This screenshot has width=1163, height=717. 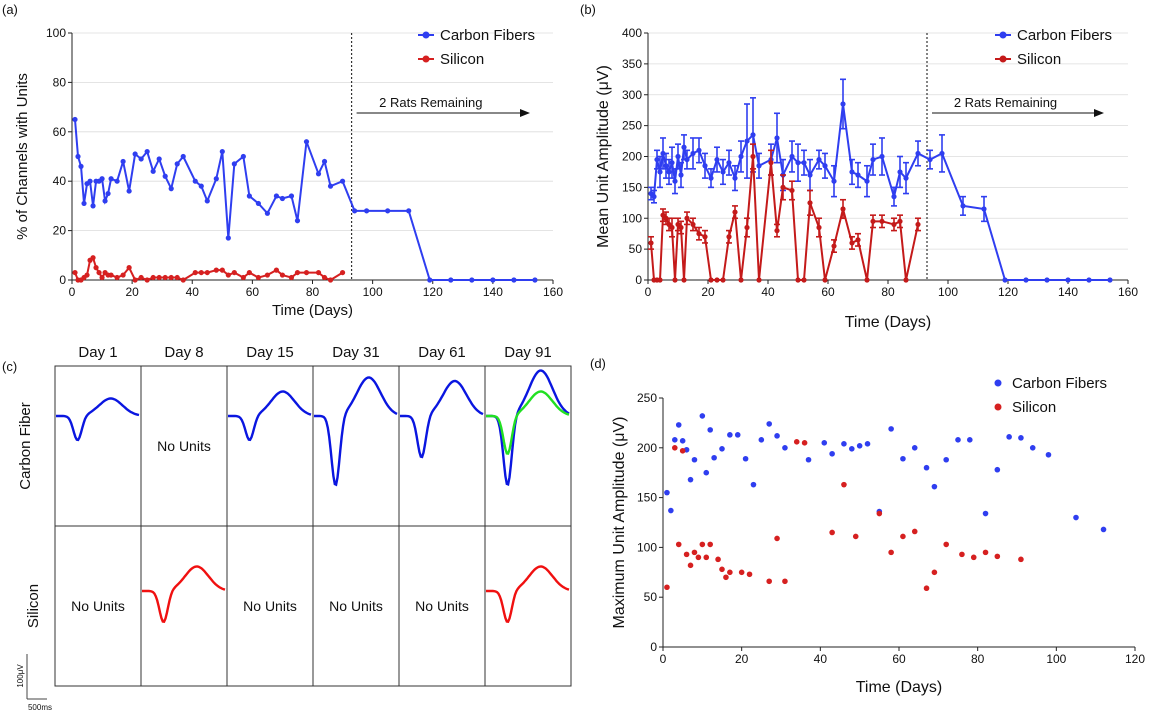 I want to click on x-tick-label: 0, so click(x=663, y=659).